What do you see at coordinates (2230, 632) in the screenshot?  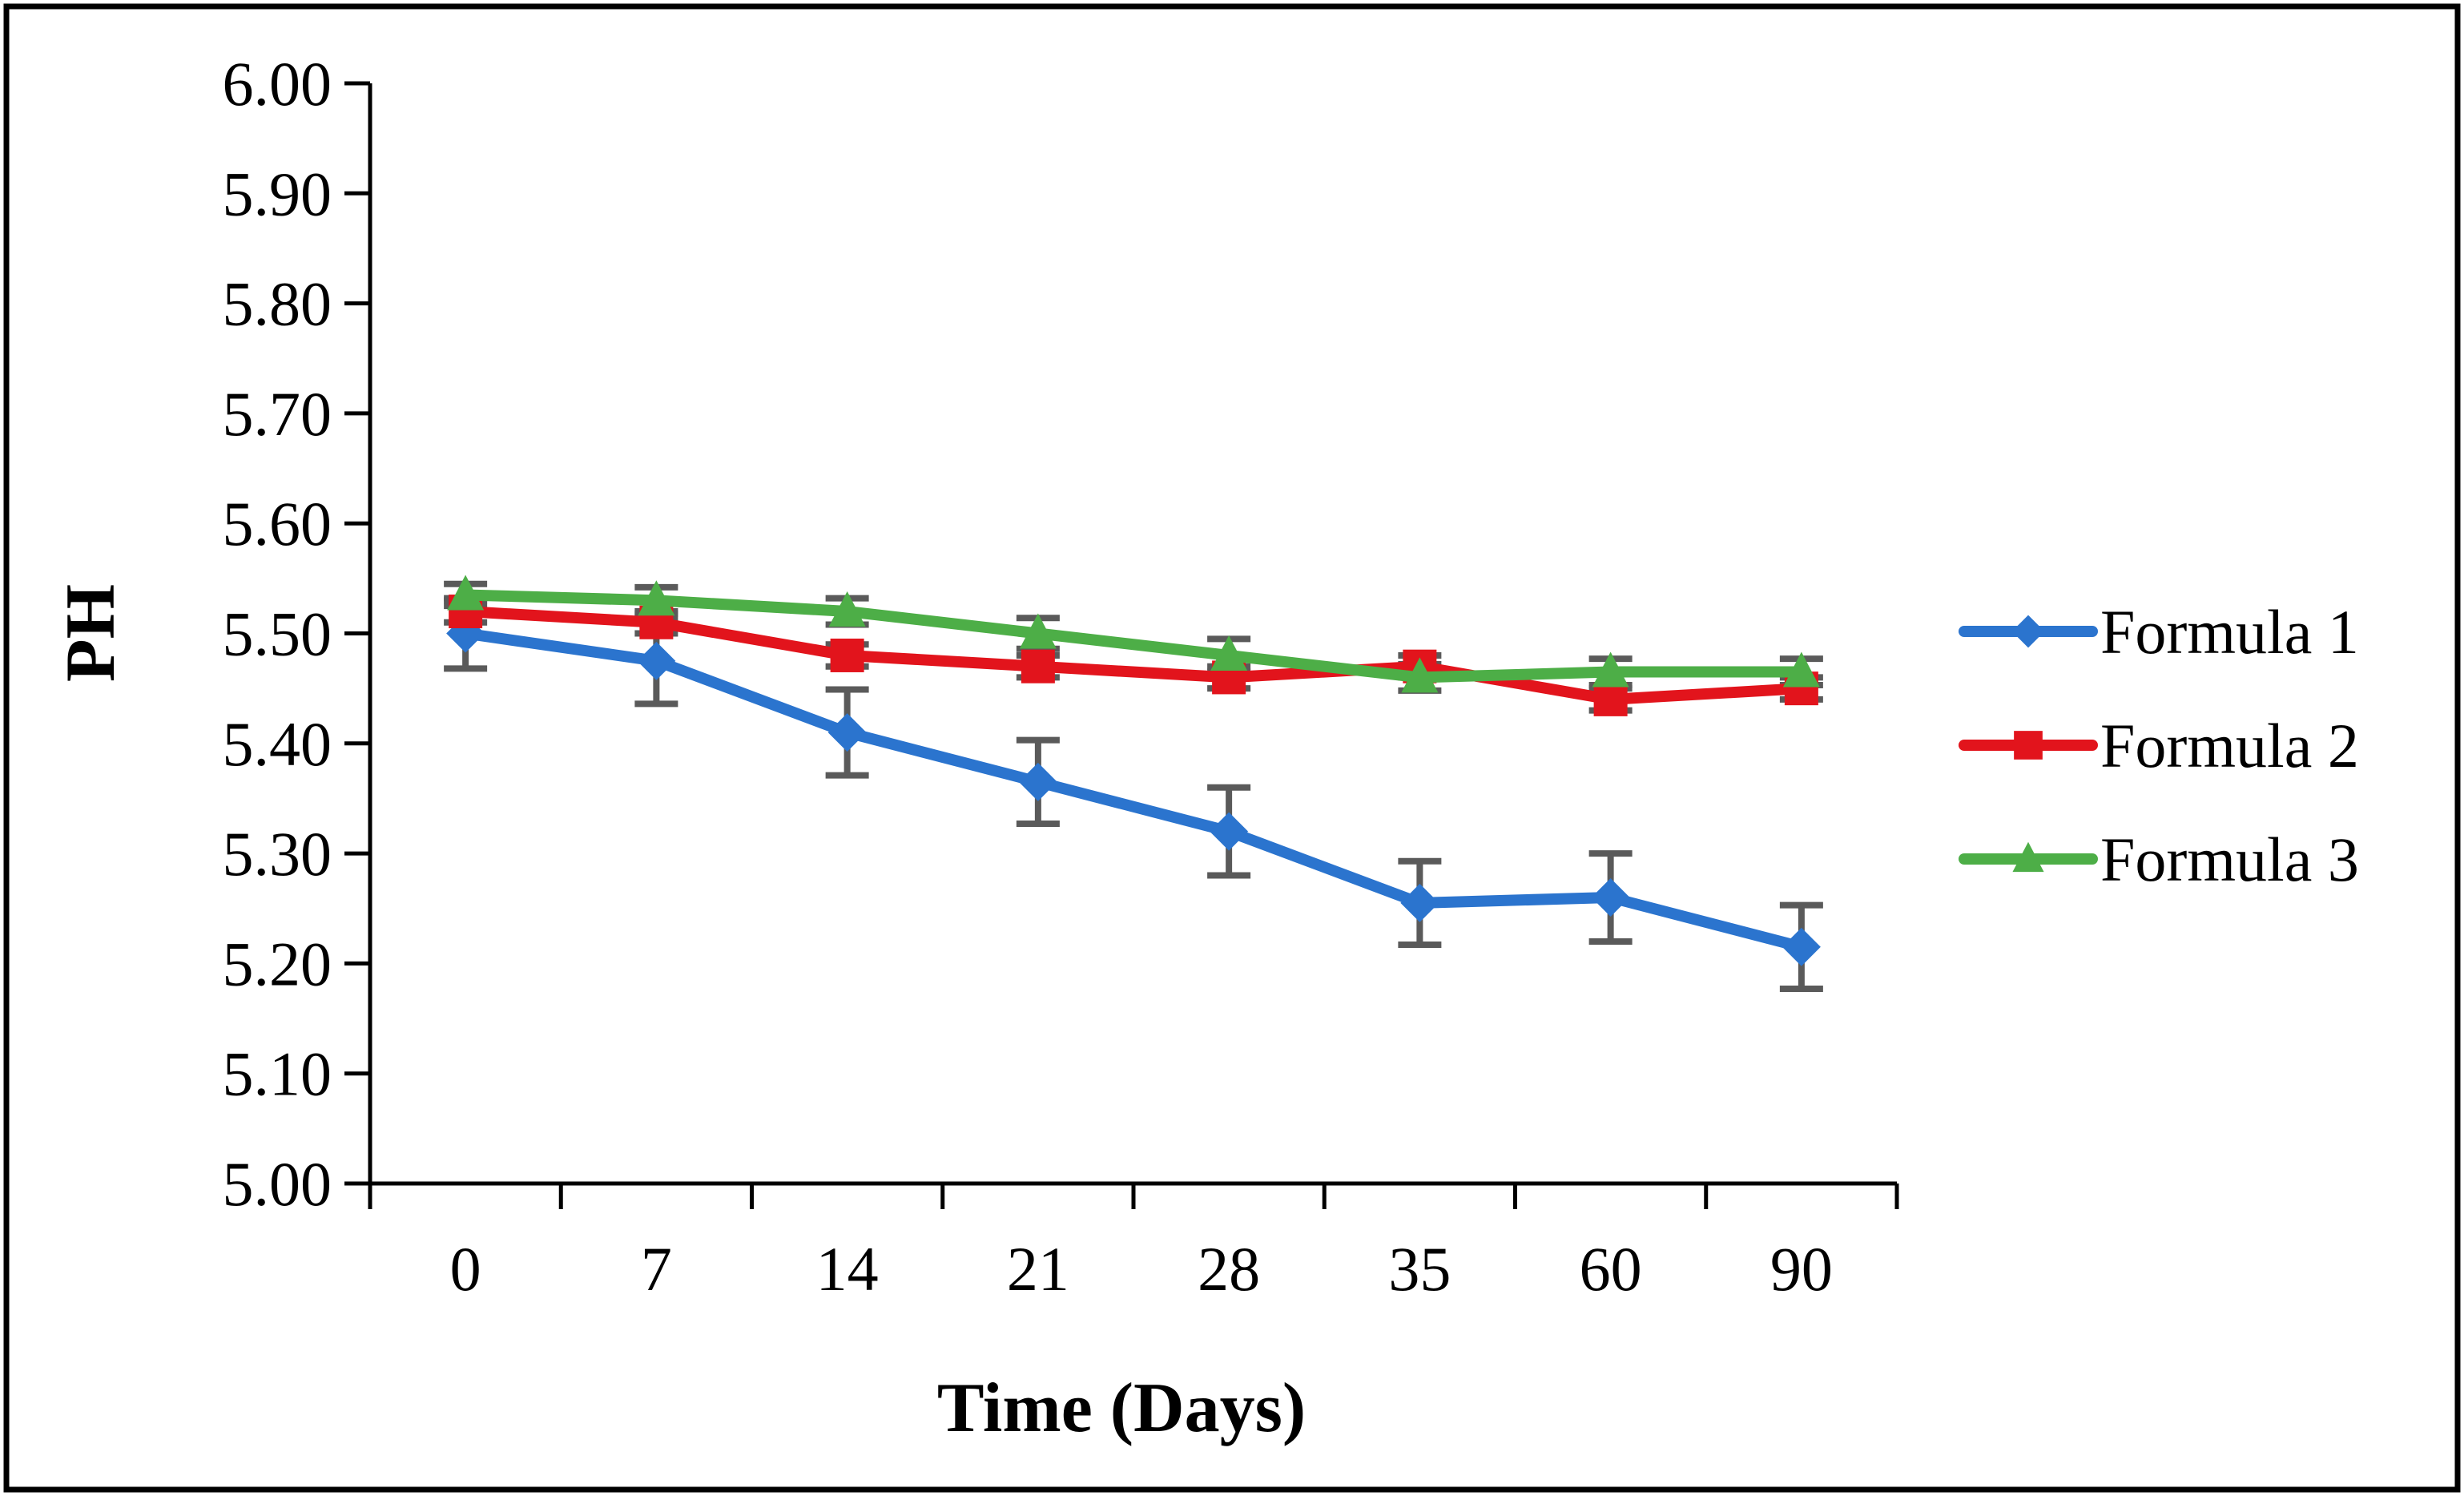 I see `legend-label: Formula 1` at bounding box center [2230, 632].